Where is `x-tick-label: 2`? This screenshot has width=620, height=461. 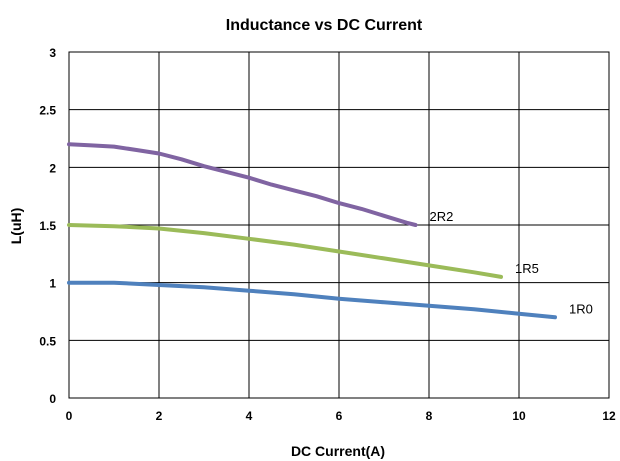
x-tick-label: 2 is located at coordinates (159, 416).